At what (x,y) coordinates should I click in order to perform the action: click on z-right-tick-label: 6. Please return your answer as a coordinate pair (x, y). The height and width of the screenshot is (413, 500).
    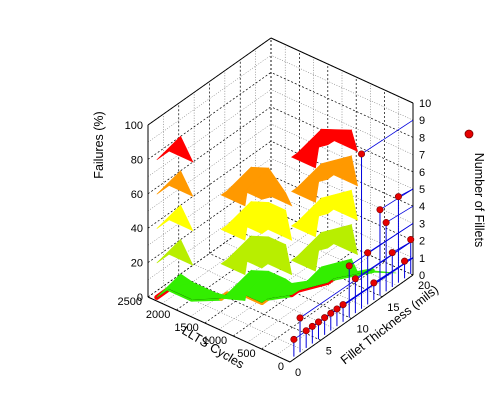
    Looking at the image, I should click on (422, 173).